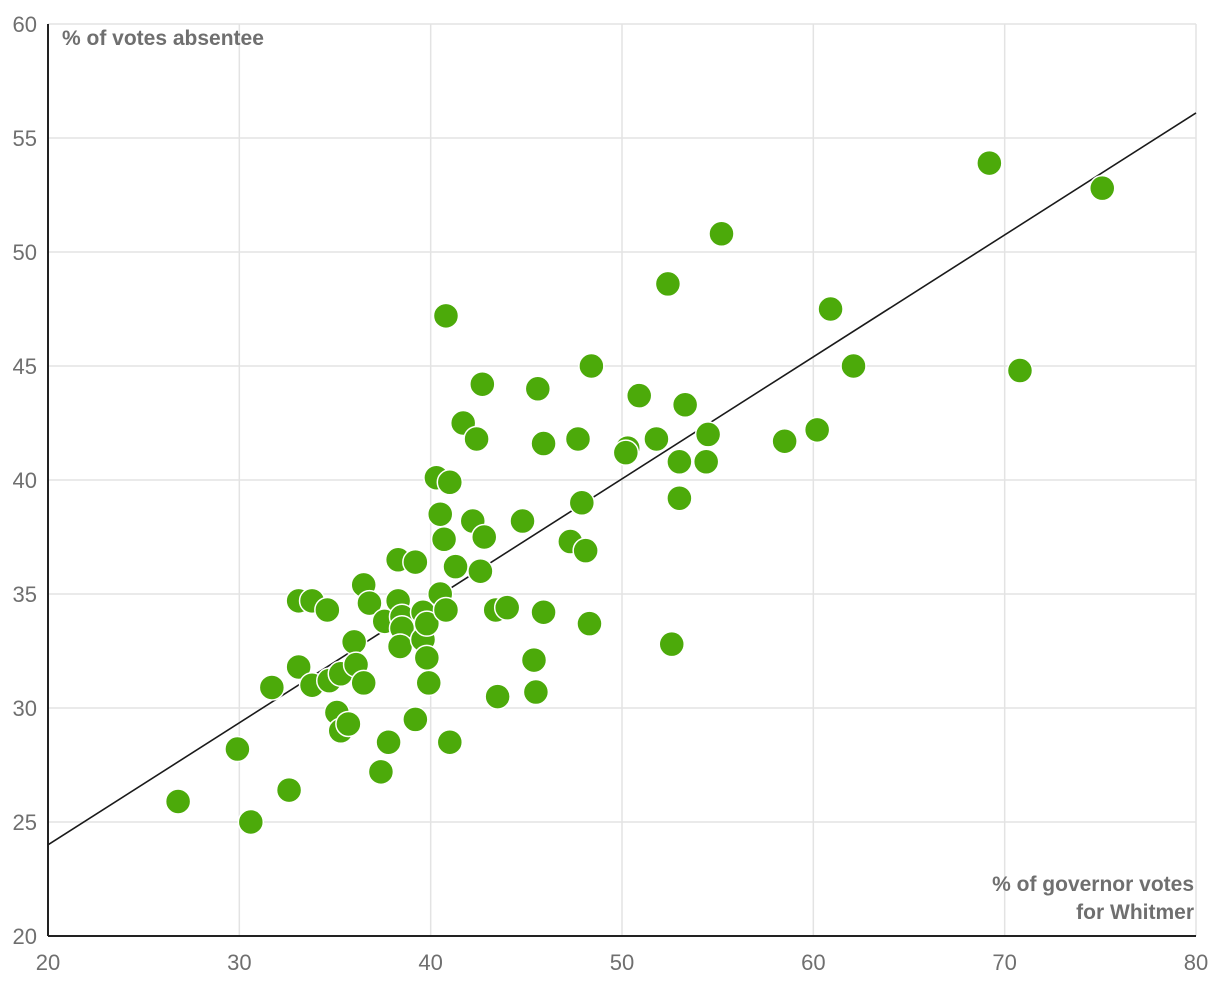 The image size is (1220, 1006). I want to click on y-tick-label: 20, so click(25, 936).